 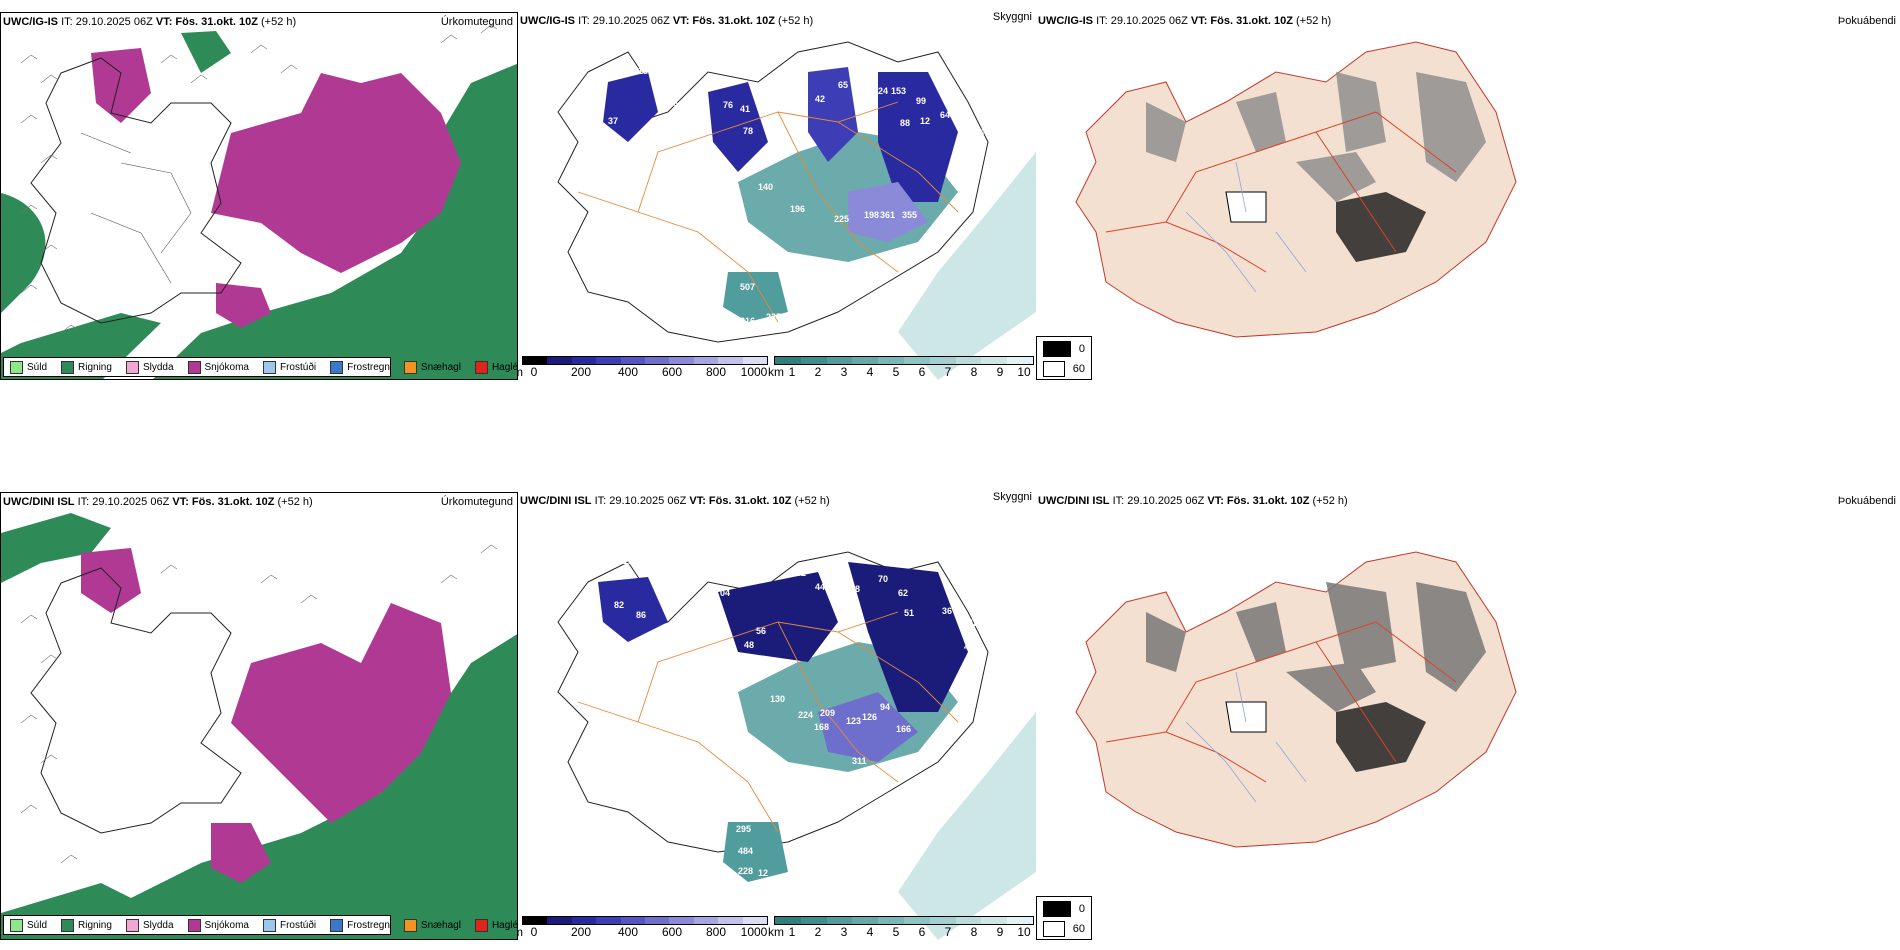 What do you see at coordinates (630, 561) in the screenshot?
I see `svg-text: 156` at bounding box center [630, 561].